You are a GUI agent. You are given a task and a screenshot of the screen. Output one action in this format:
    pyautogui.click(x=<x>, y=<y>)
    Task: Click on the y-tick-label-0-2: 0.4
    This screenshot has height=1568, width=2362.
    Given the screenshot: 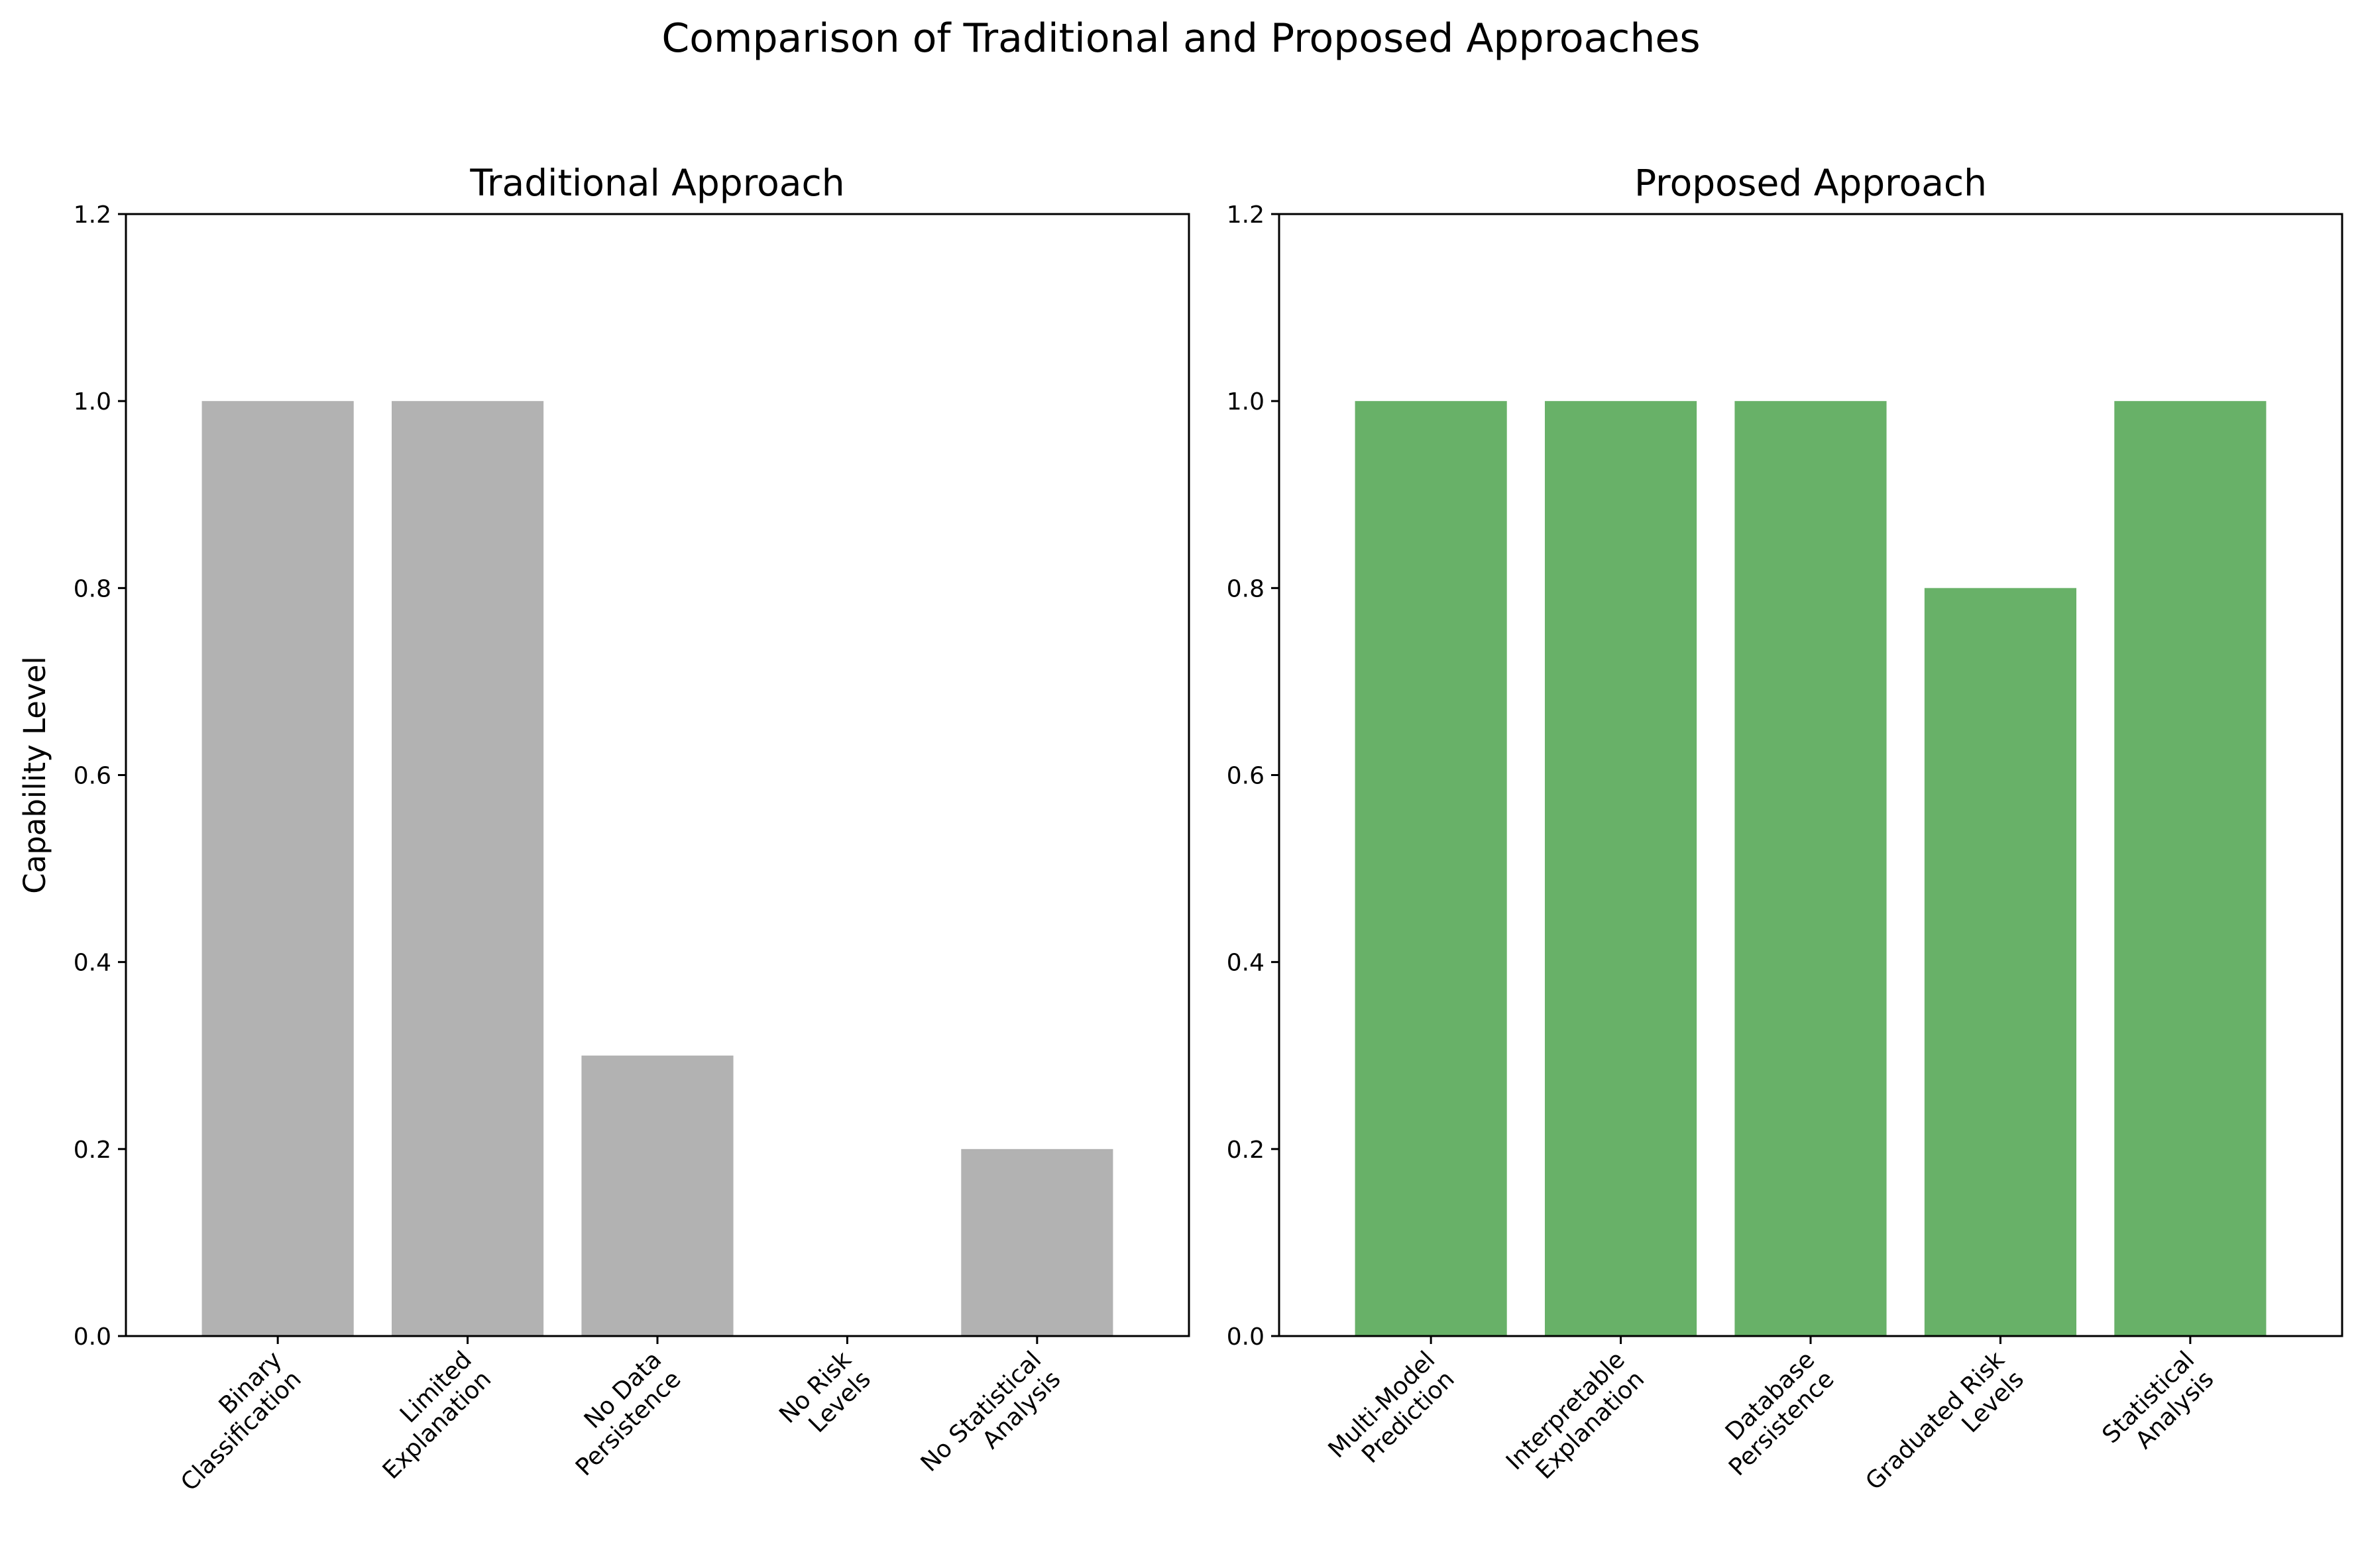 What is the action you would take?
    pyautogui.click(x=93, y=963)
    